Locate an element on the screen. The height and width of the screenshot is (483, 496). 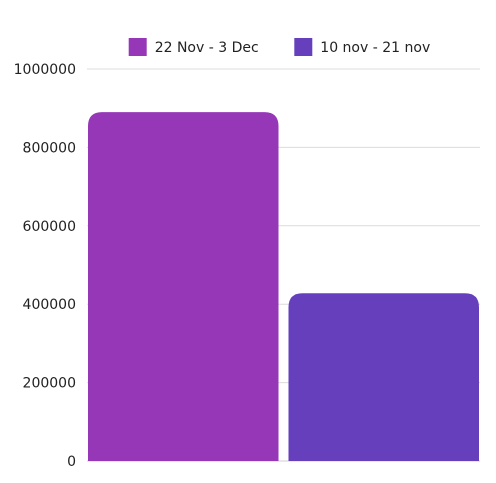
y-tick-label: 1000000 is located at coordinates (45, 70).